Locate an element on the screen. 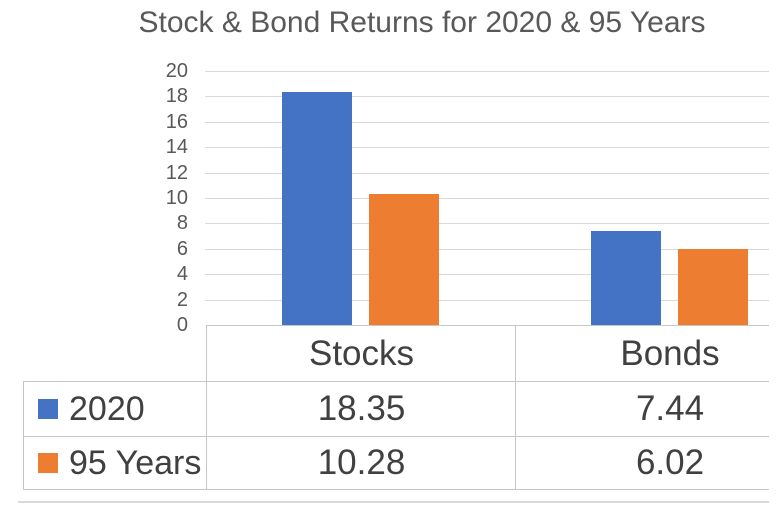  y-axis-tick-label: 12 is located at coordinates (176, 172).